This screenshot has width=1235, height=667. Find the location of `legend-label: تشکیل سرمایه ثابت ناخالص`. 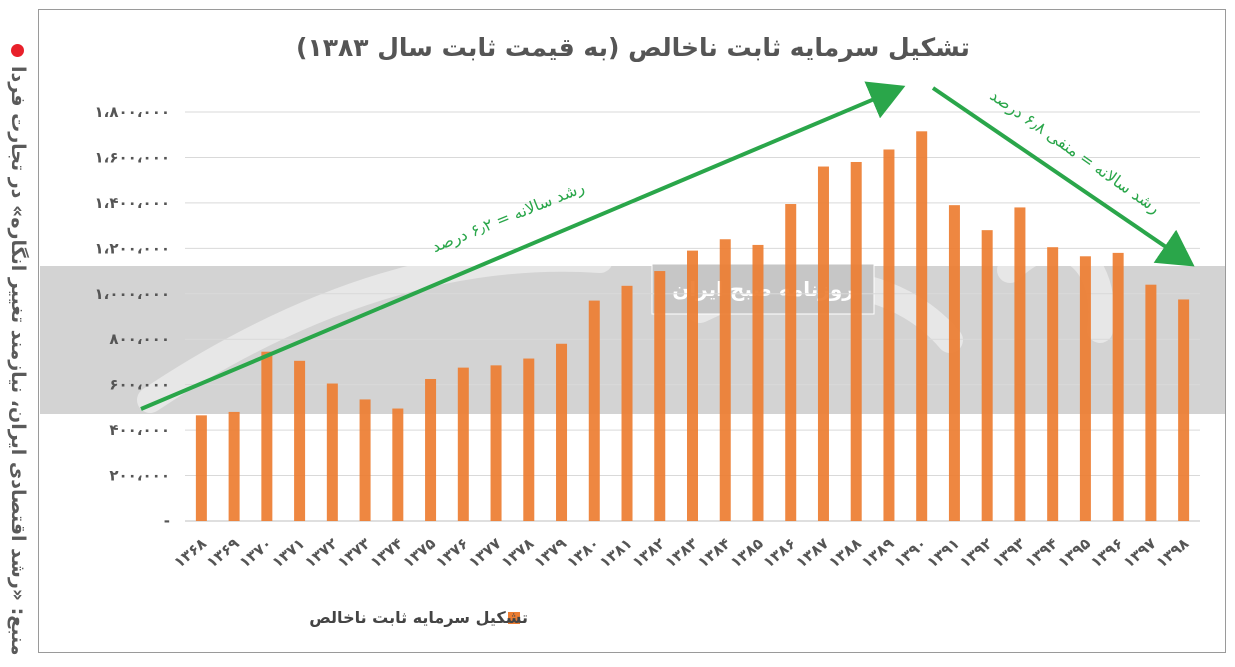

legend-label: تشکیل سرمایه ثابت ناخالص is located at coordinates (418, 617).